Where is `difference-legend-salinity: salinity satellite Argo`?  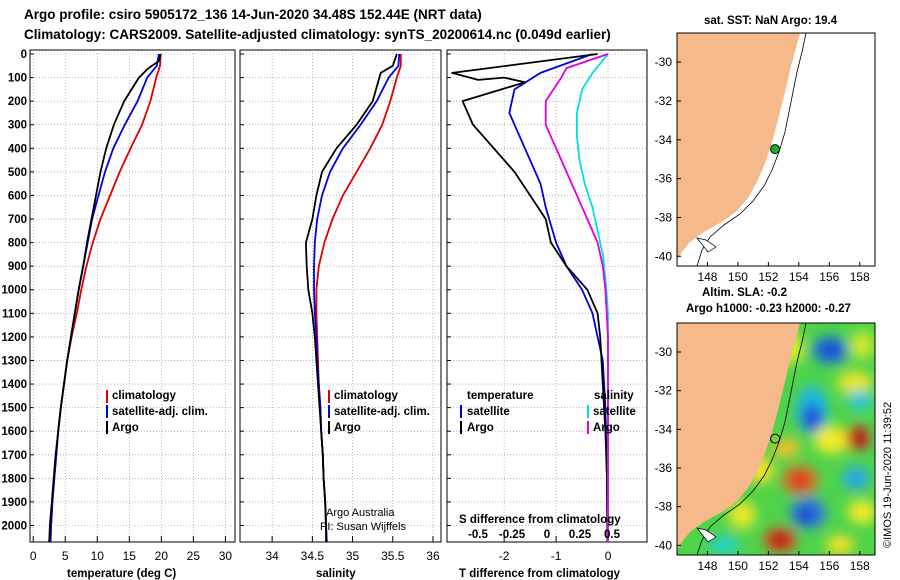 difference-legend-salinity: salinity satellite Argo is located at coordinates (611, 412).